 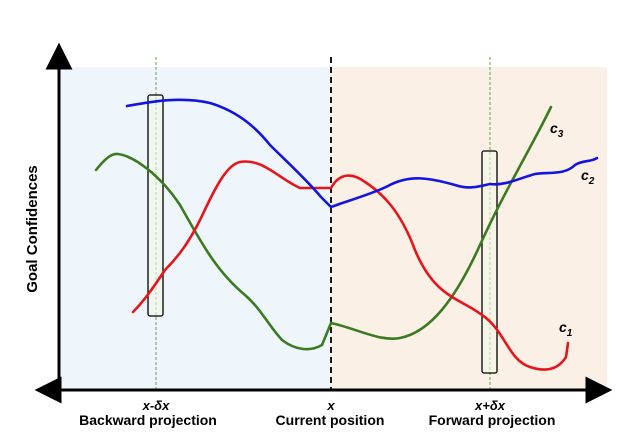 I want to click on region-label-backward: Backward projection, so click(x=148, y=420).